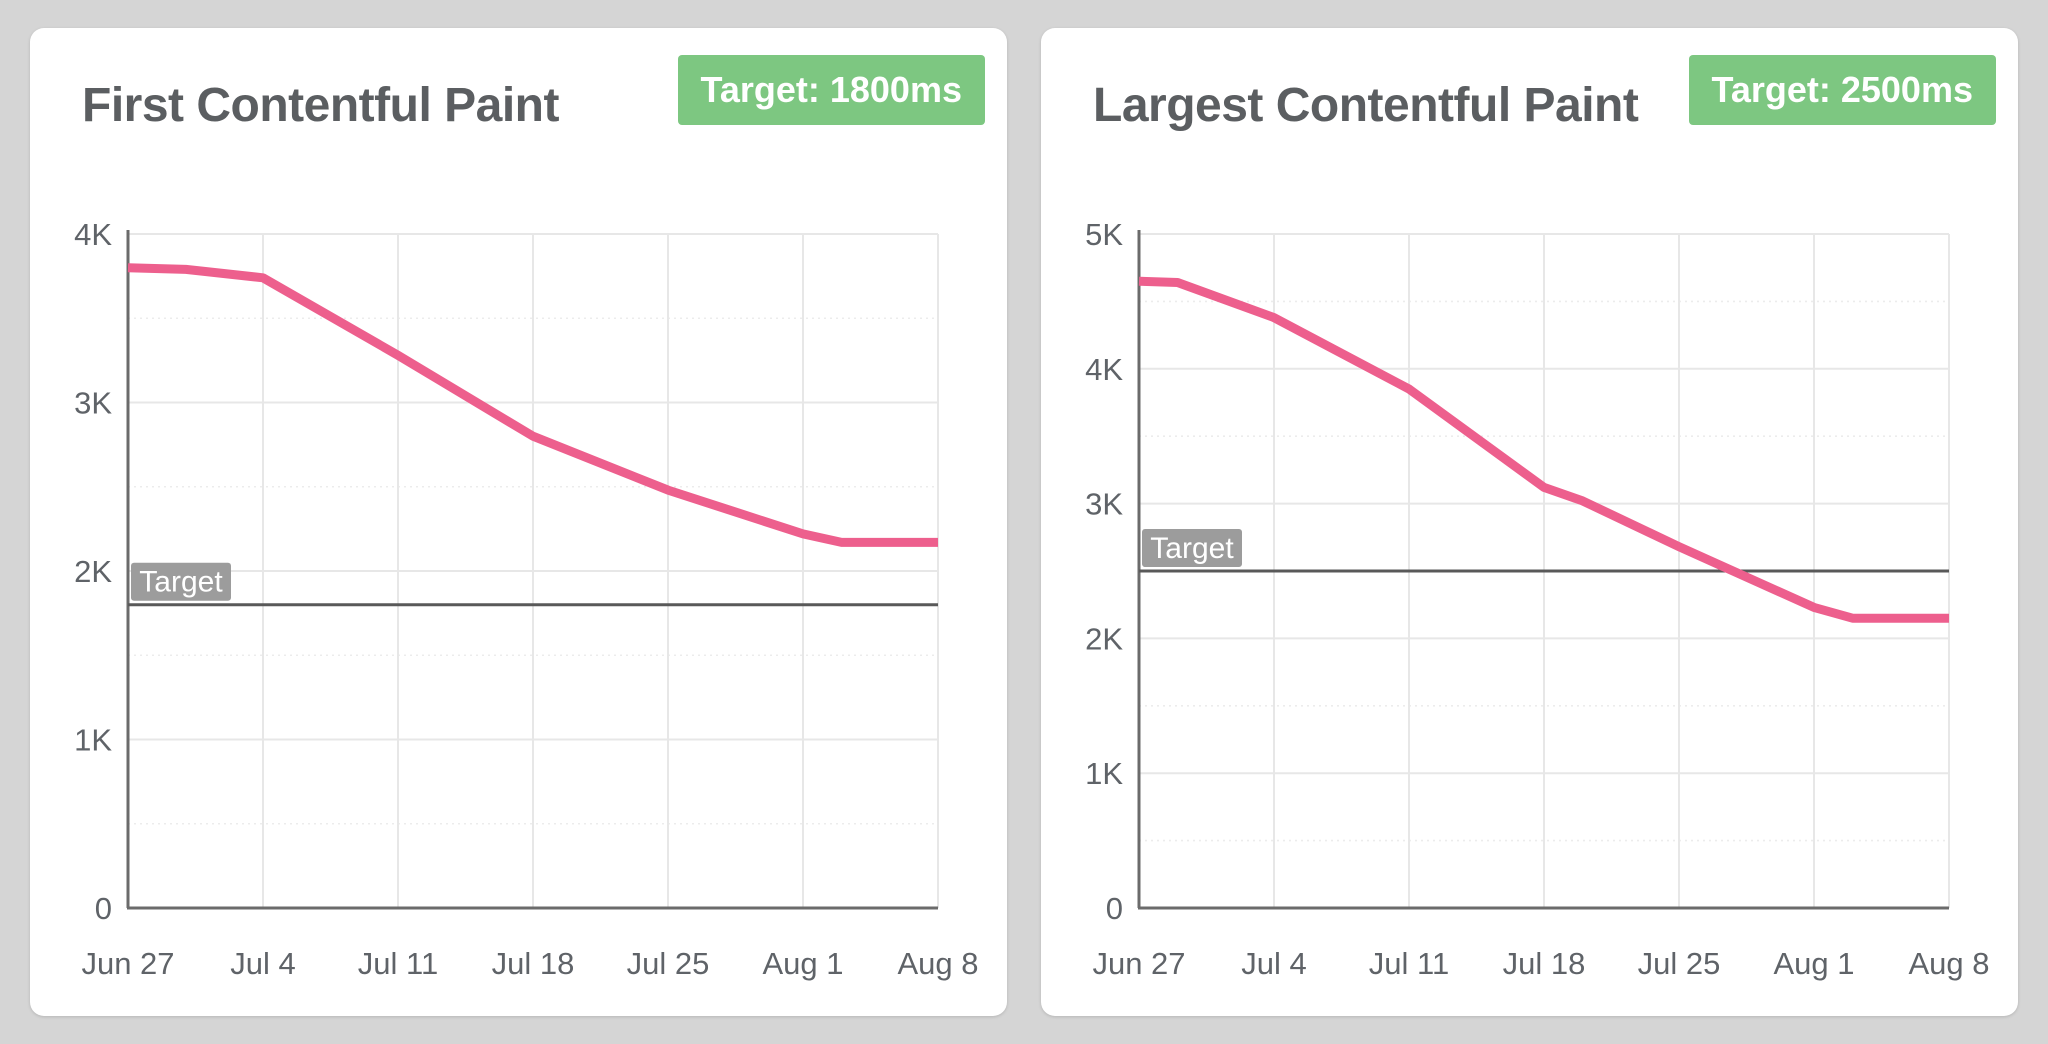 Image resolution: width=2048 pixels, height=1044 pixels. What do you see at coordinates (532, 405) in the screenshot?
I see `first-contentful-paint-ms-trend-line` at bounding box center [532, 405].